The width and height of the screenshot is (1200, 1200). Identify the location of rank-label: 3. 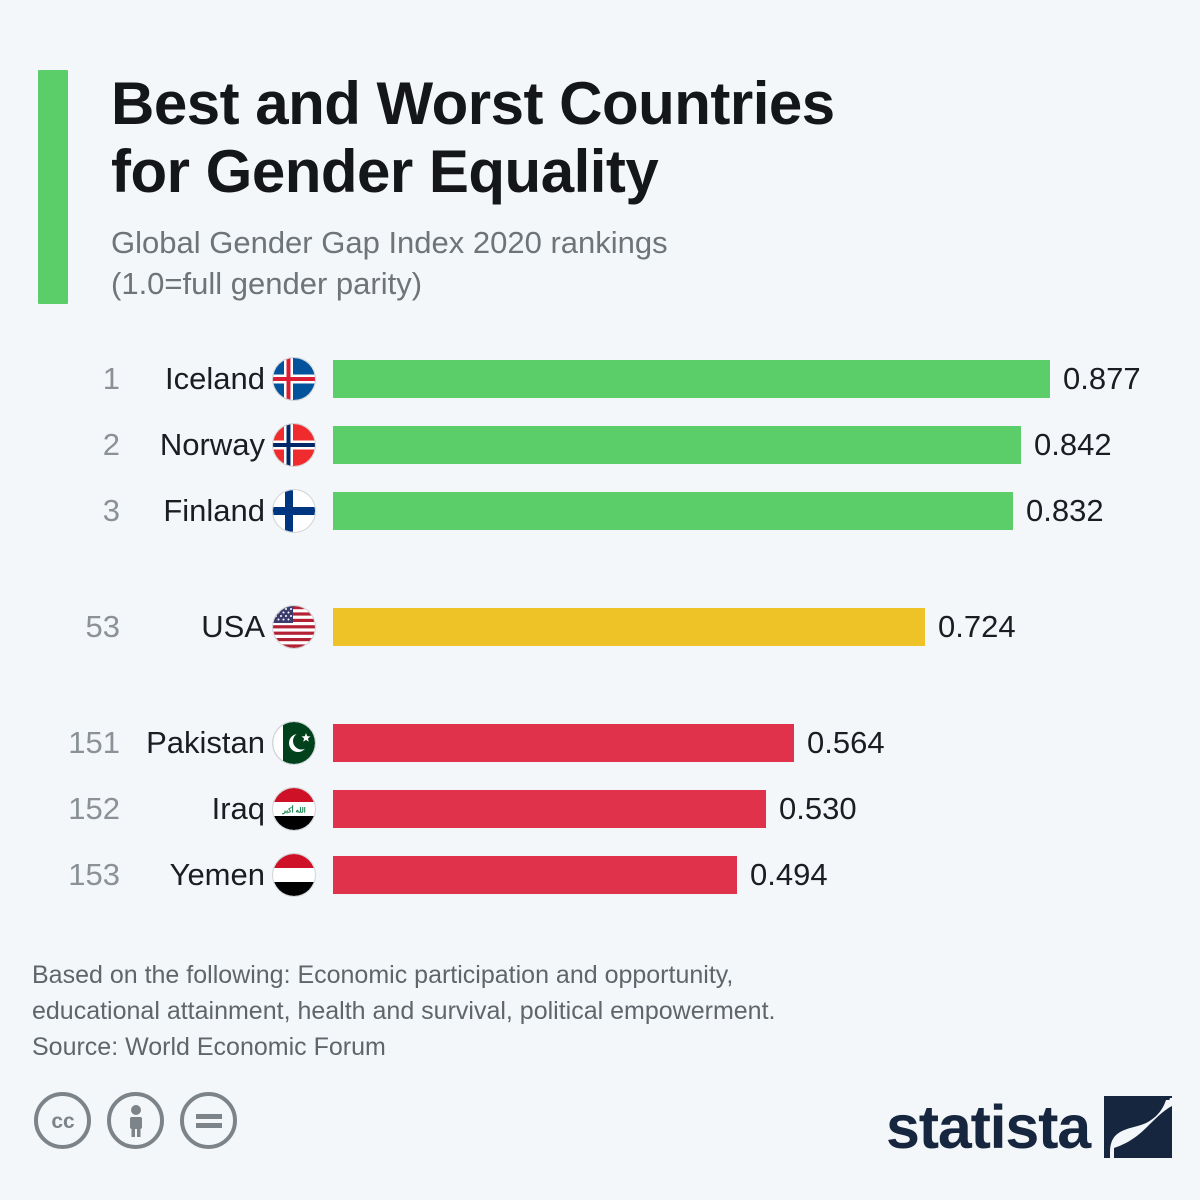
(111, 510).